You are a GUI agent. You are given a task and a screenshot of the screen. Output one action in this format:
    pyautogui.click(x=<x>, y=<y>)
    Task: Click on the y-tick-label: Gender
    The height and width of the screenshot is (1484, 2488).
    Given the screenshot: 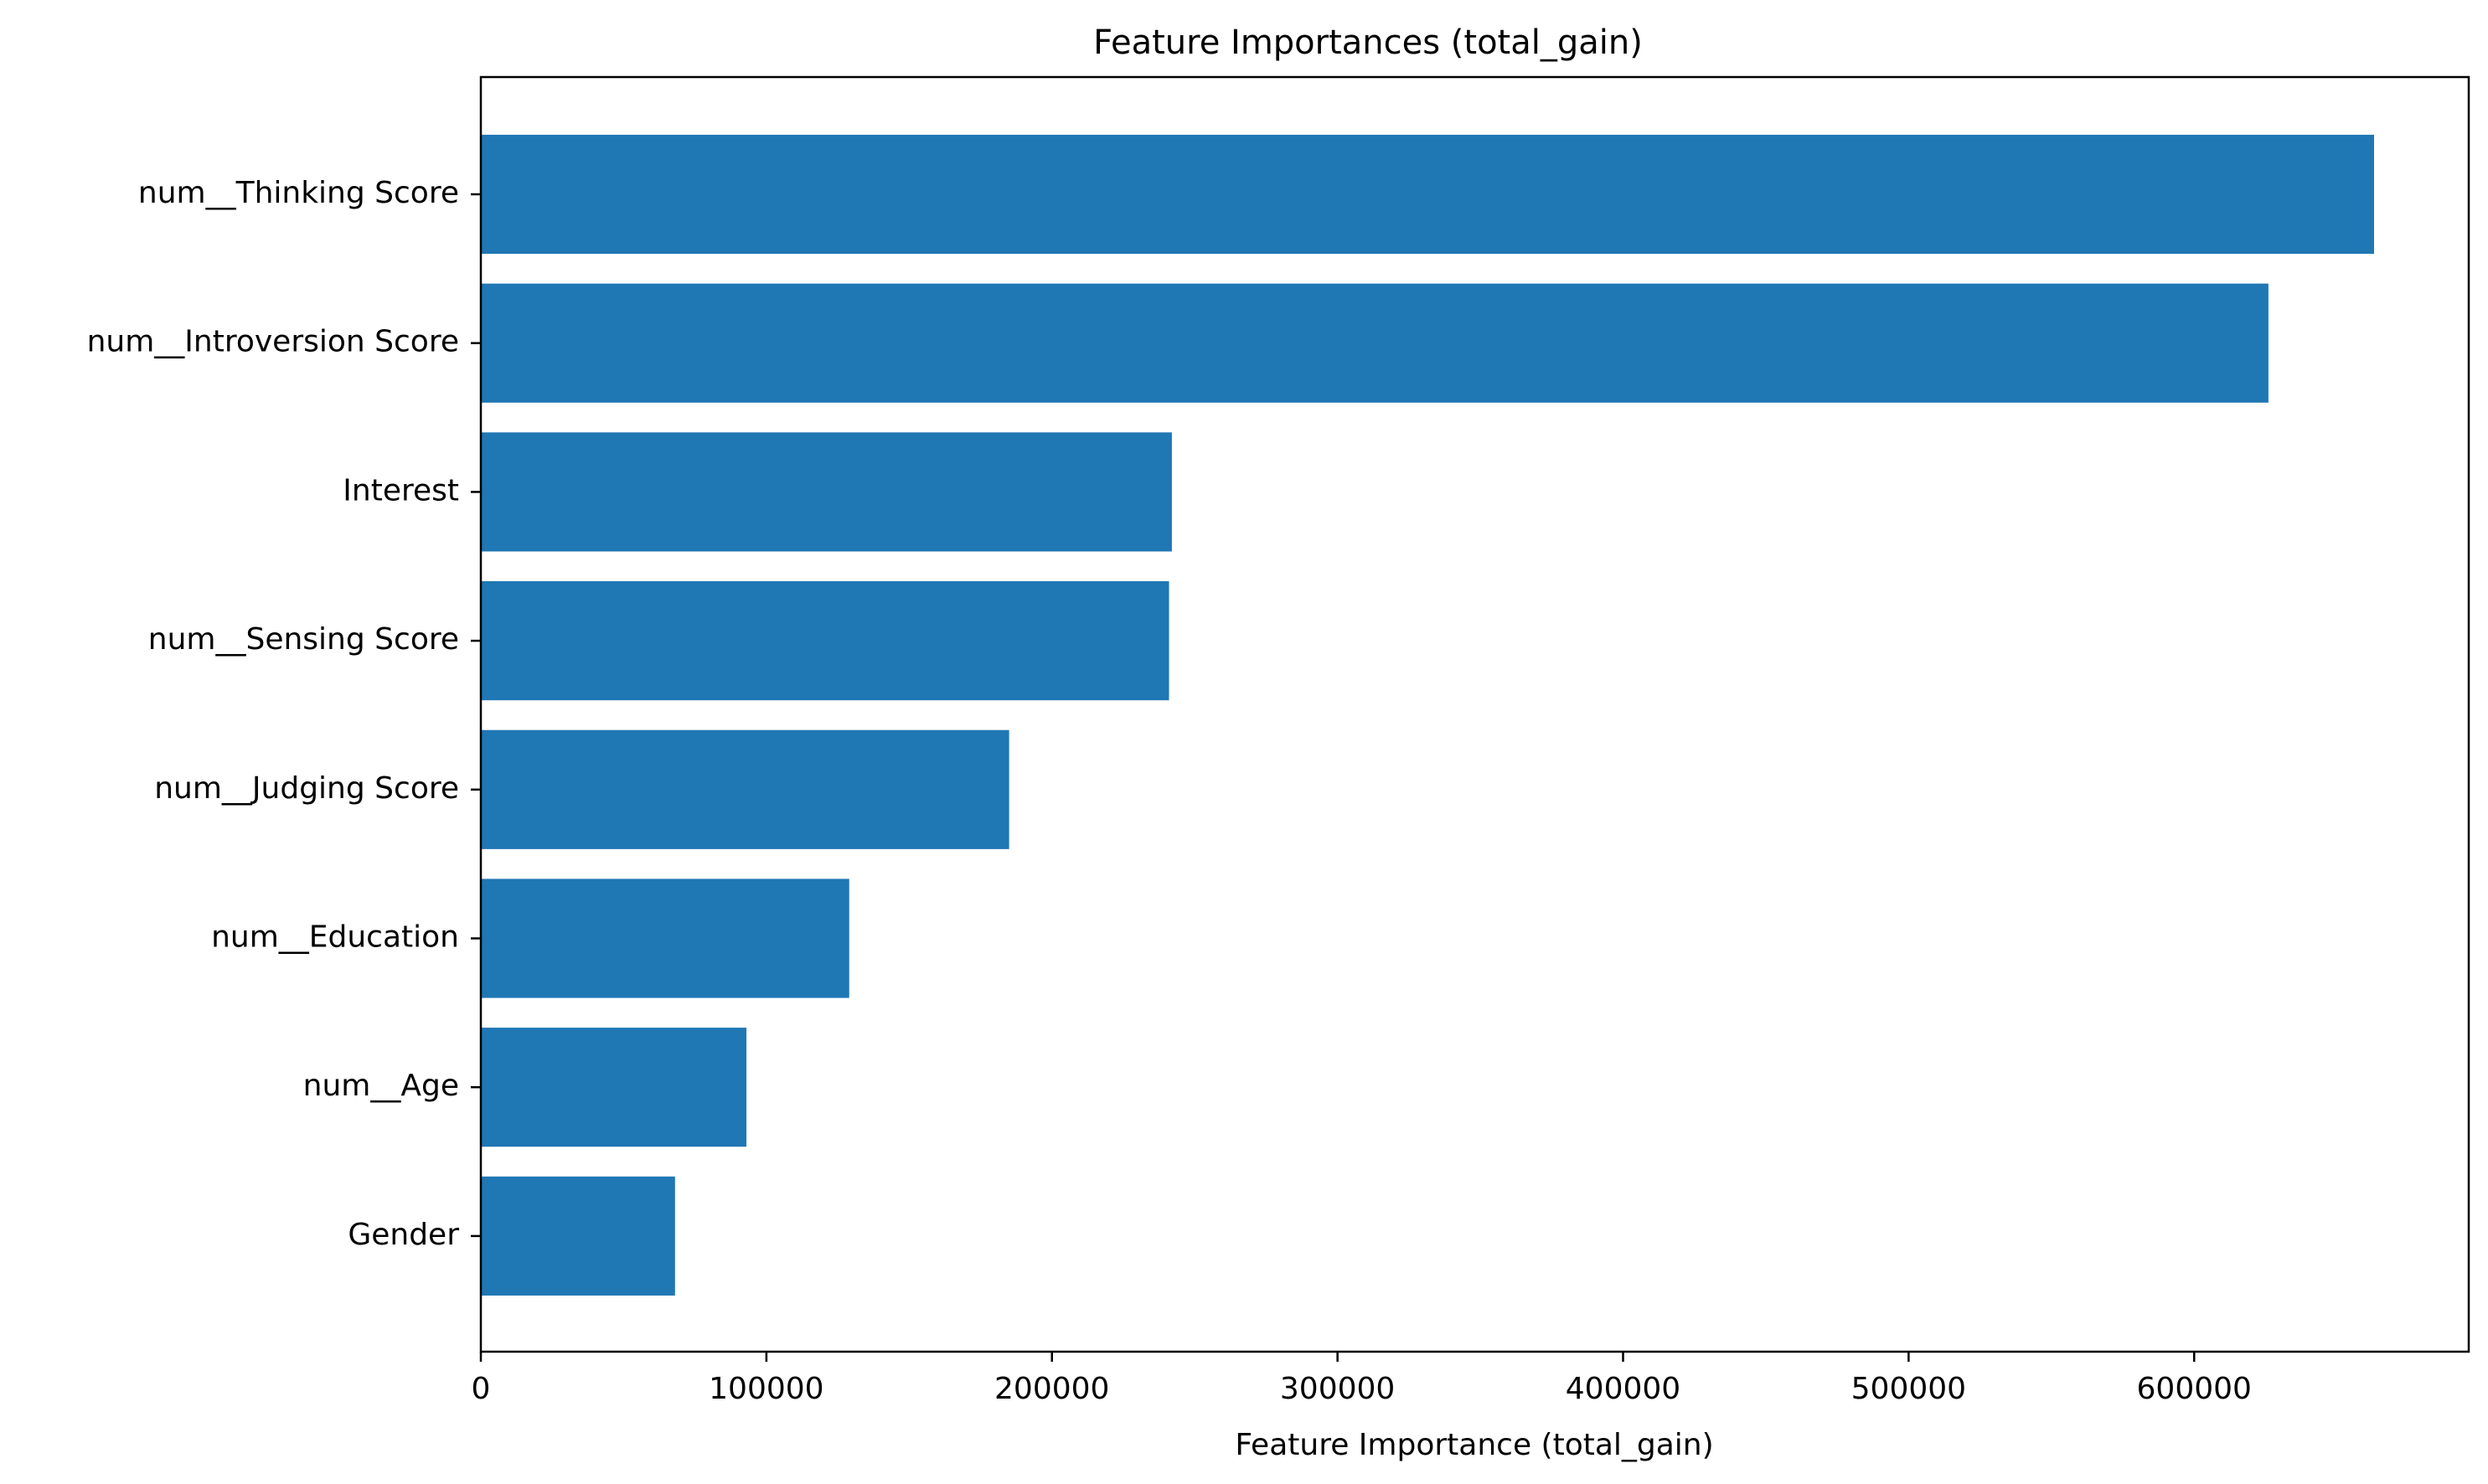 What is the action you would take?
    pyautogui.click(x=403, y=1235)
    